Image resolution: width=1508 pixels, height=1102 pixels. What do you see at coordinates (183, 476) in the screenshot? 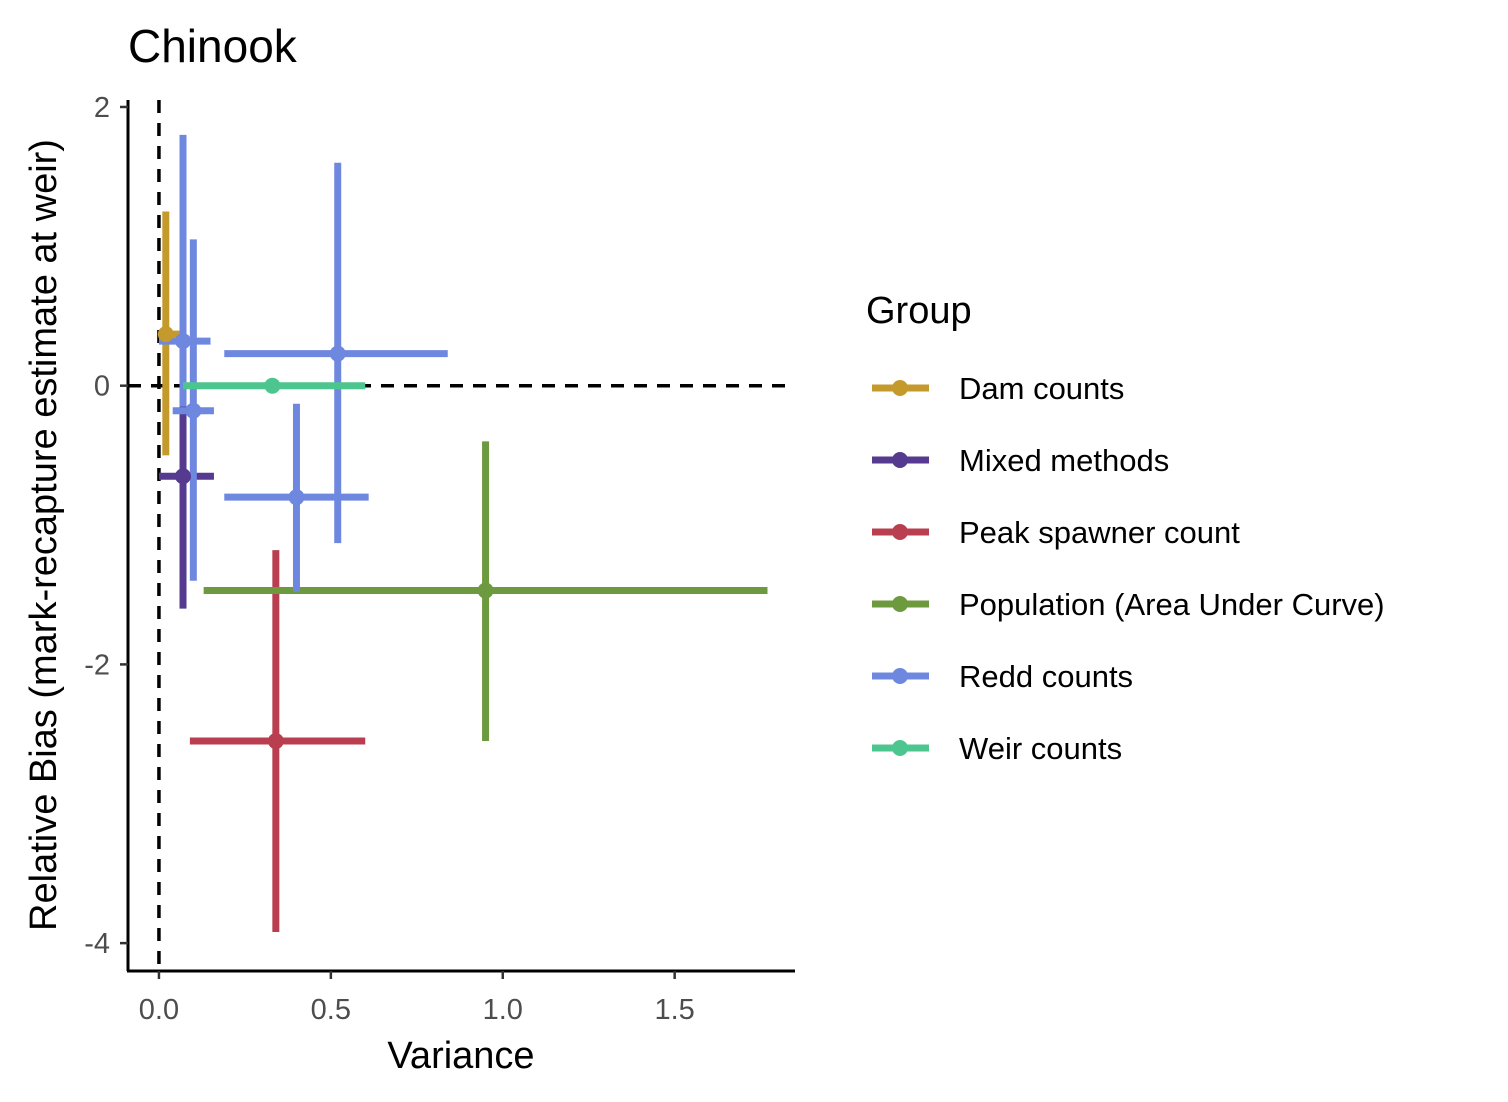
I see `series-1-point-0-marker` at bounding box center [183, 476].